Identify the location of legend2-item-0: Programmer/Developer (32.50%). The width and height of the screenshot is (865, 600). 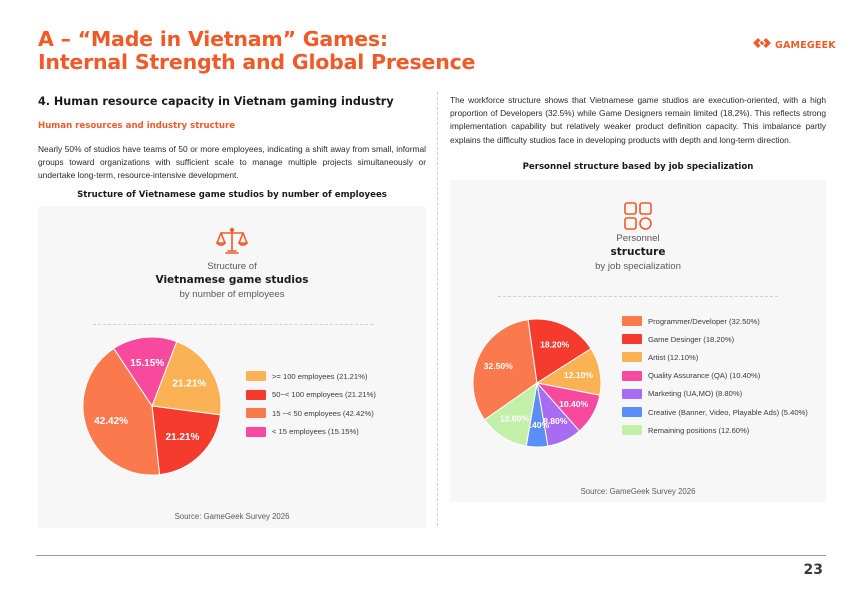
(691, 321).